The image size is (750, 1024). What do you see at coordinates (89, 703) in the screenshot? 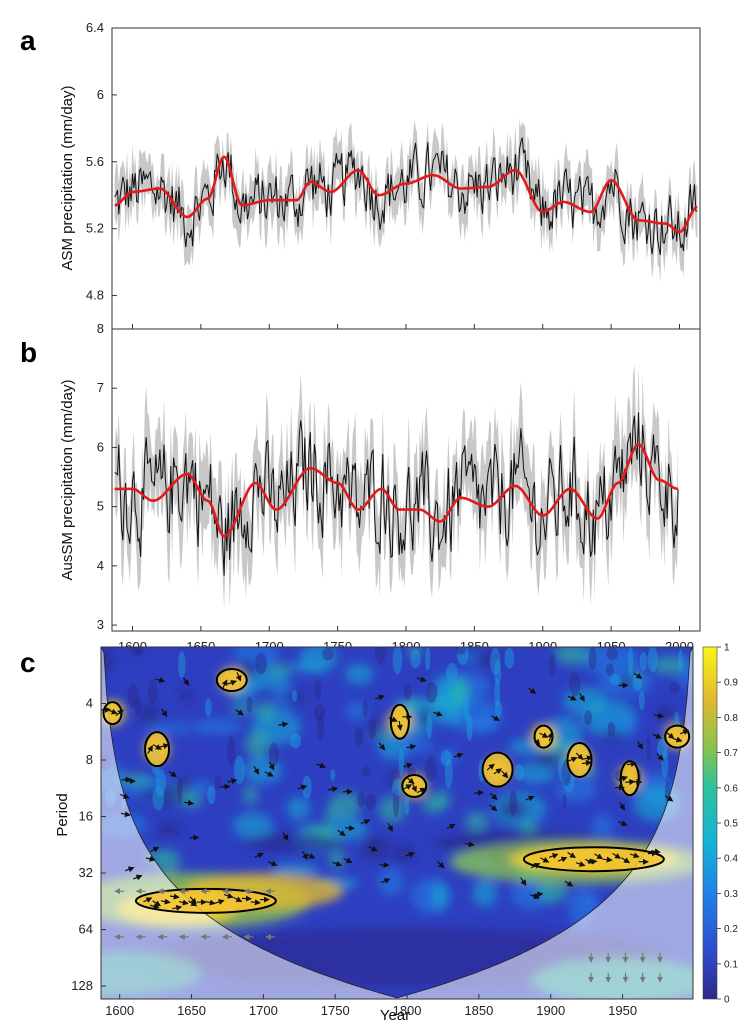
I see `c-ytick-label: 4` at bounding box center [89, 703].